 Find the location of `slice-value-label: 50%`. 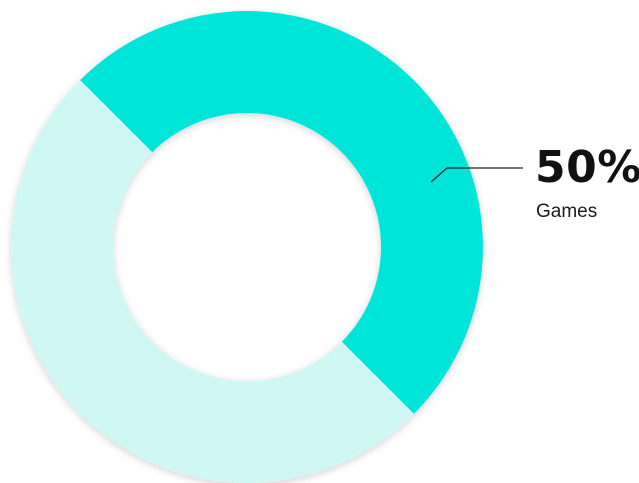

slice-value-label: 50% is located at coordinates (587, 167).